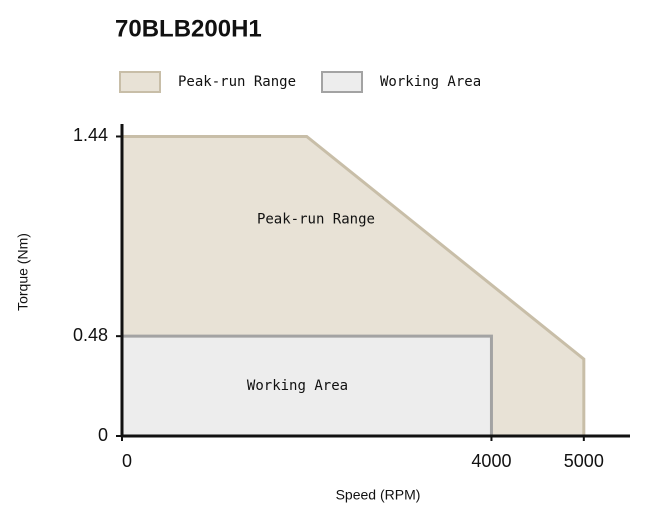 Image resolution: width=650 pixels, height=530 pixels. I want to click on y-tick-label: 0.48, so click(90, 335).